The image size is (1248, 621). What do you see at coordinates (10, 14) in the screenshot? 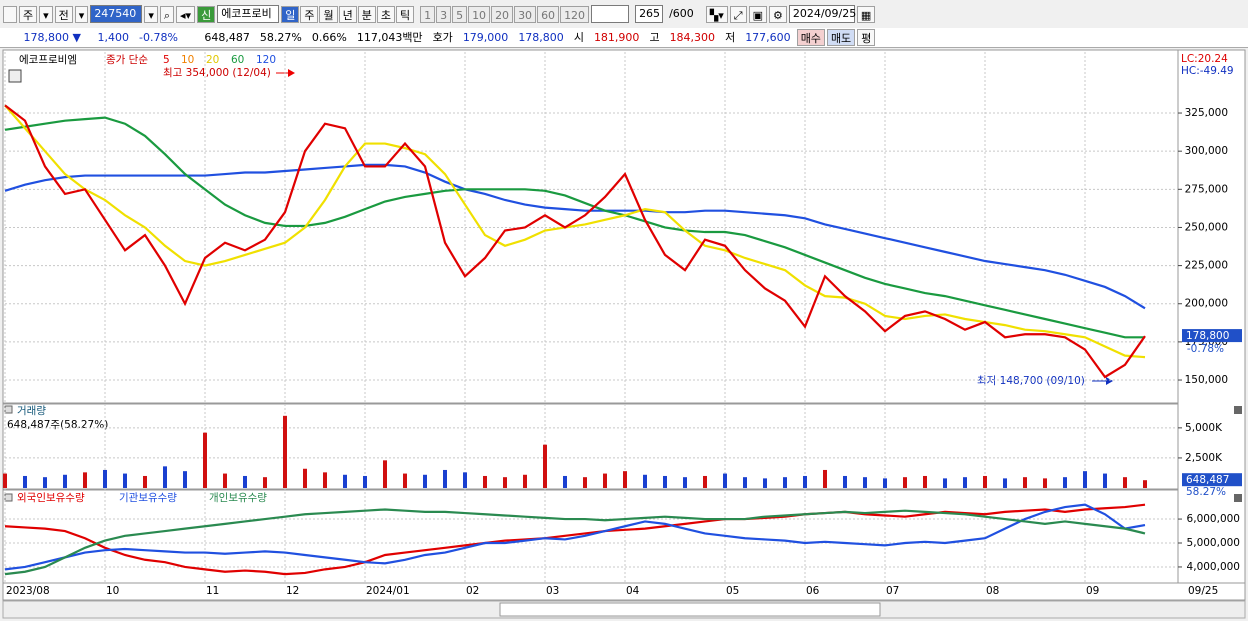
I see `menu-icon` at bounding box center [10, 14].